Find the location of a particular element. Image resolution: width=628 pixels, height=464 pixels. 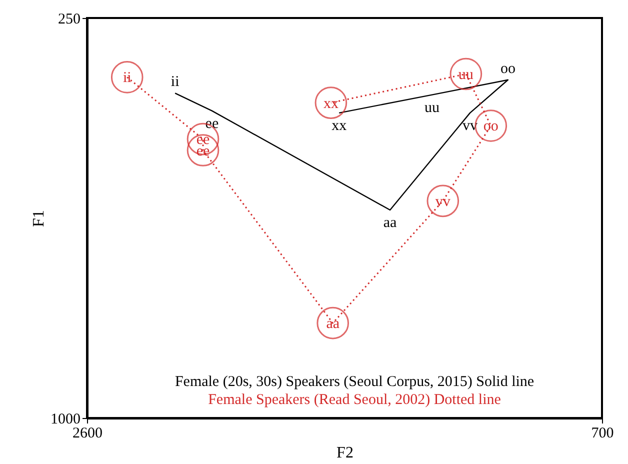

data-label: ee is located at coordinates (203, 140).